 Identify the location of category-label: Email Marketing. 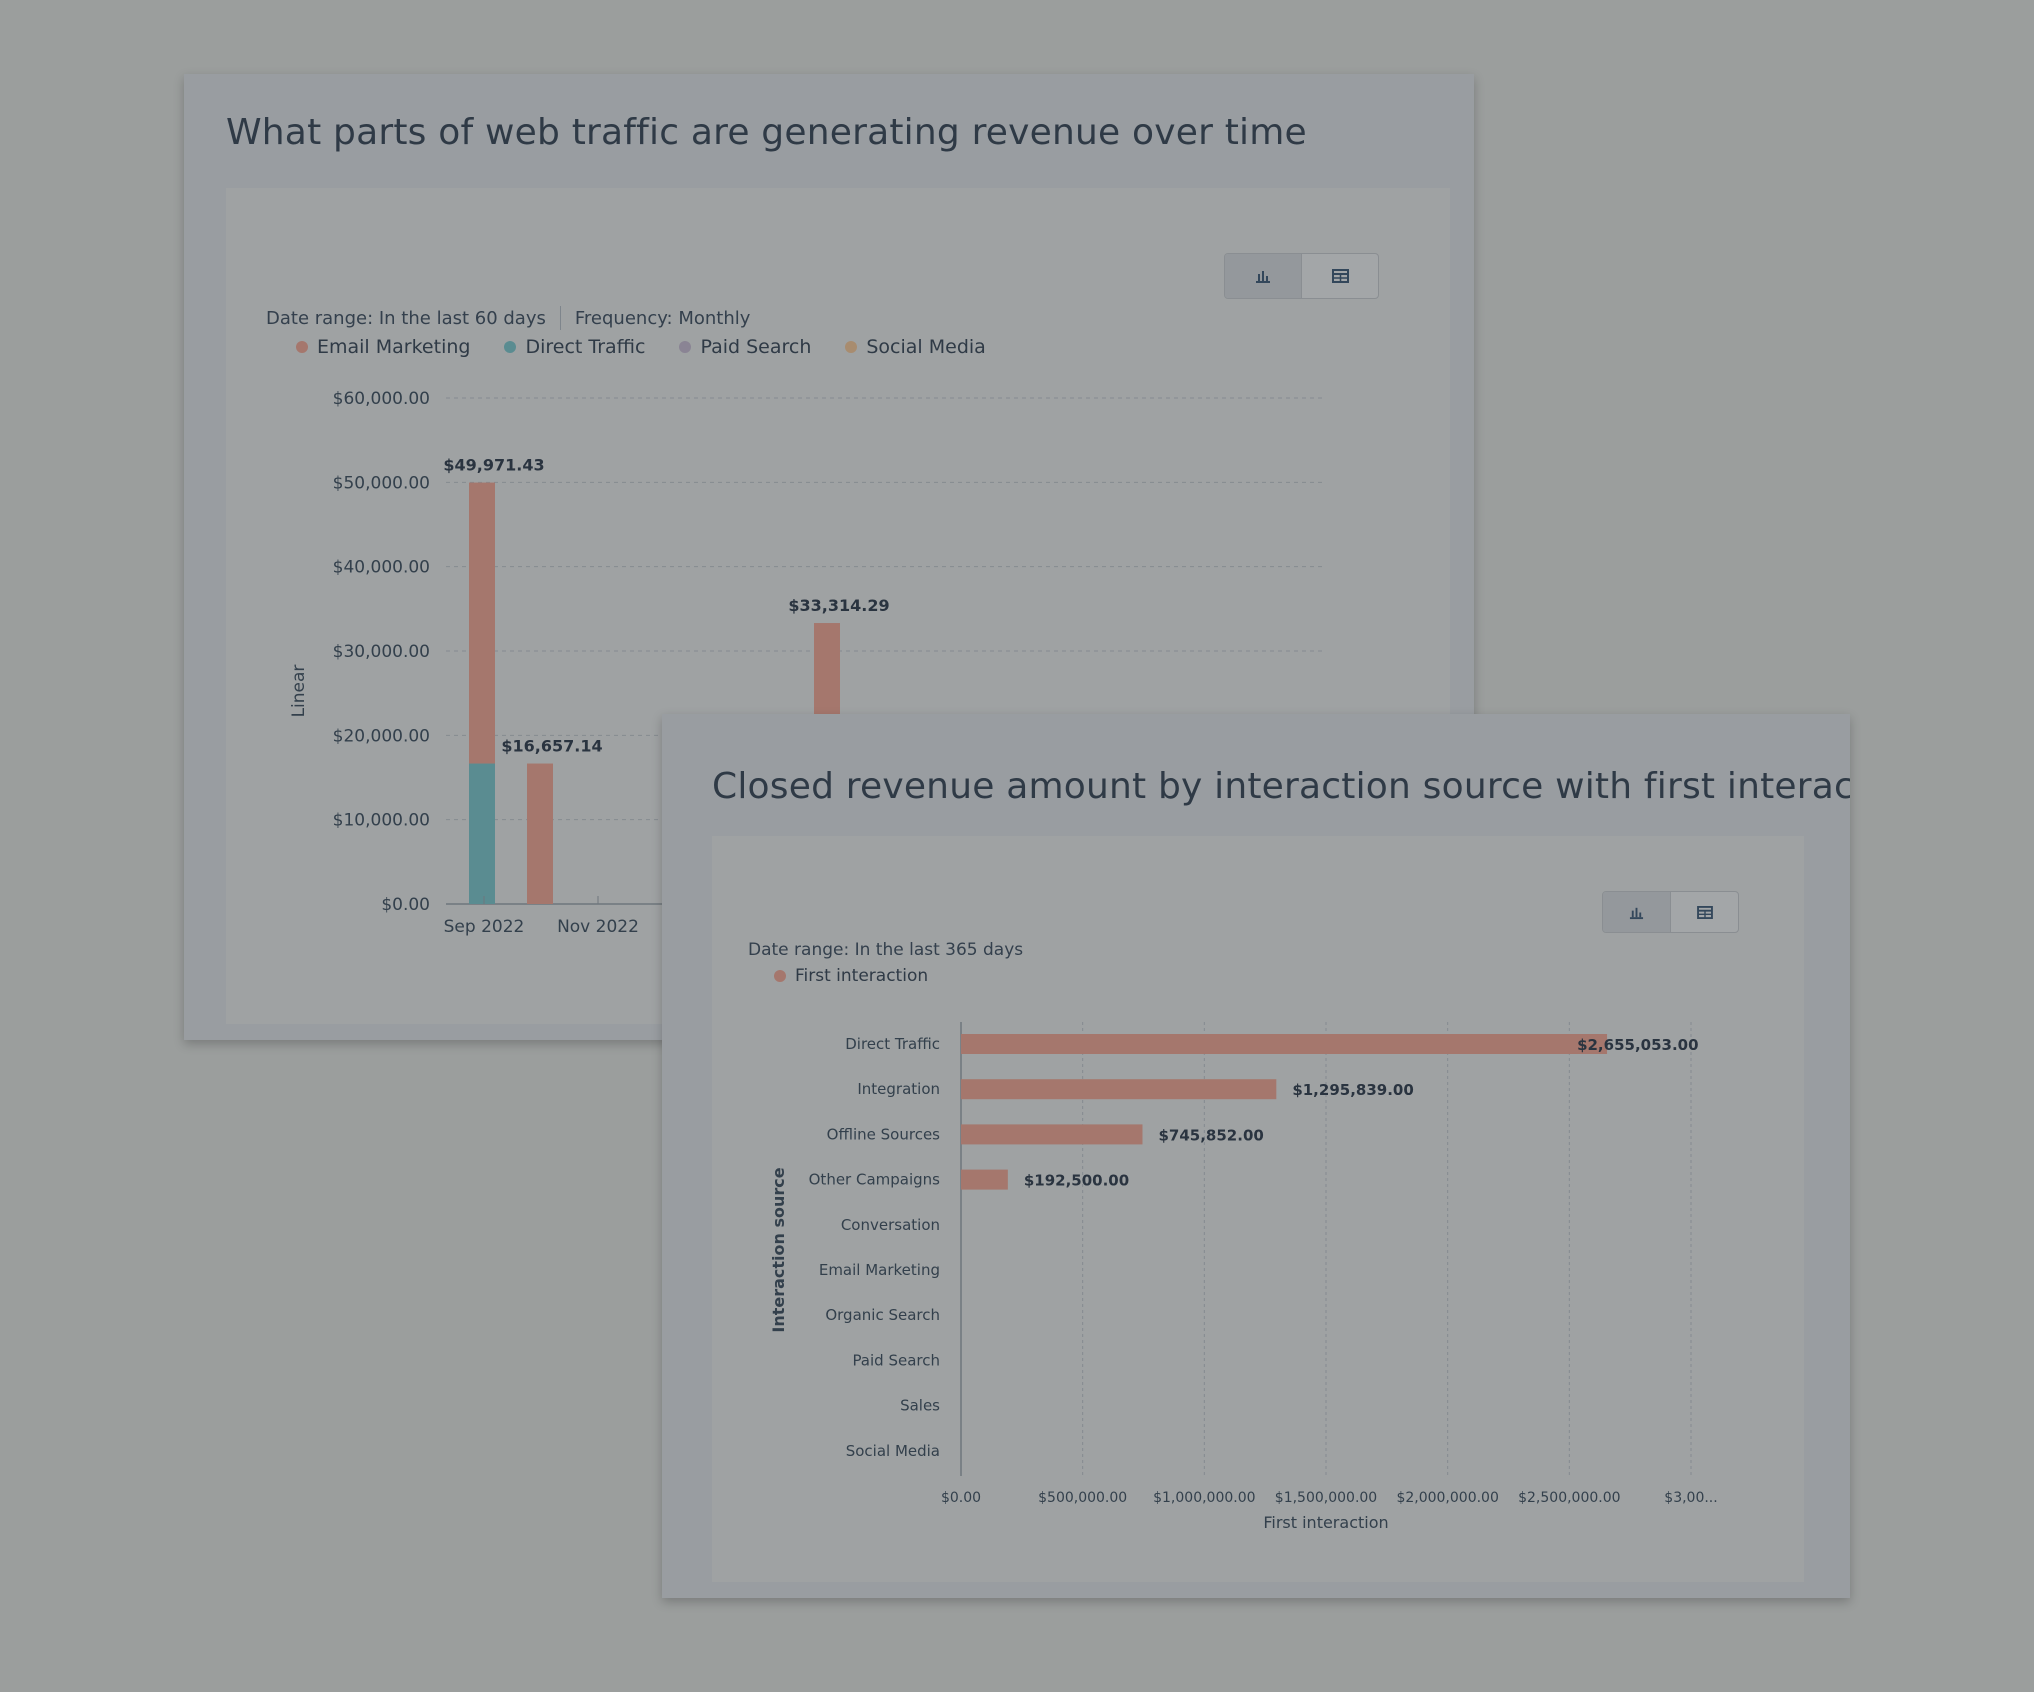
(879, 1270).